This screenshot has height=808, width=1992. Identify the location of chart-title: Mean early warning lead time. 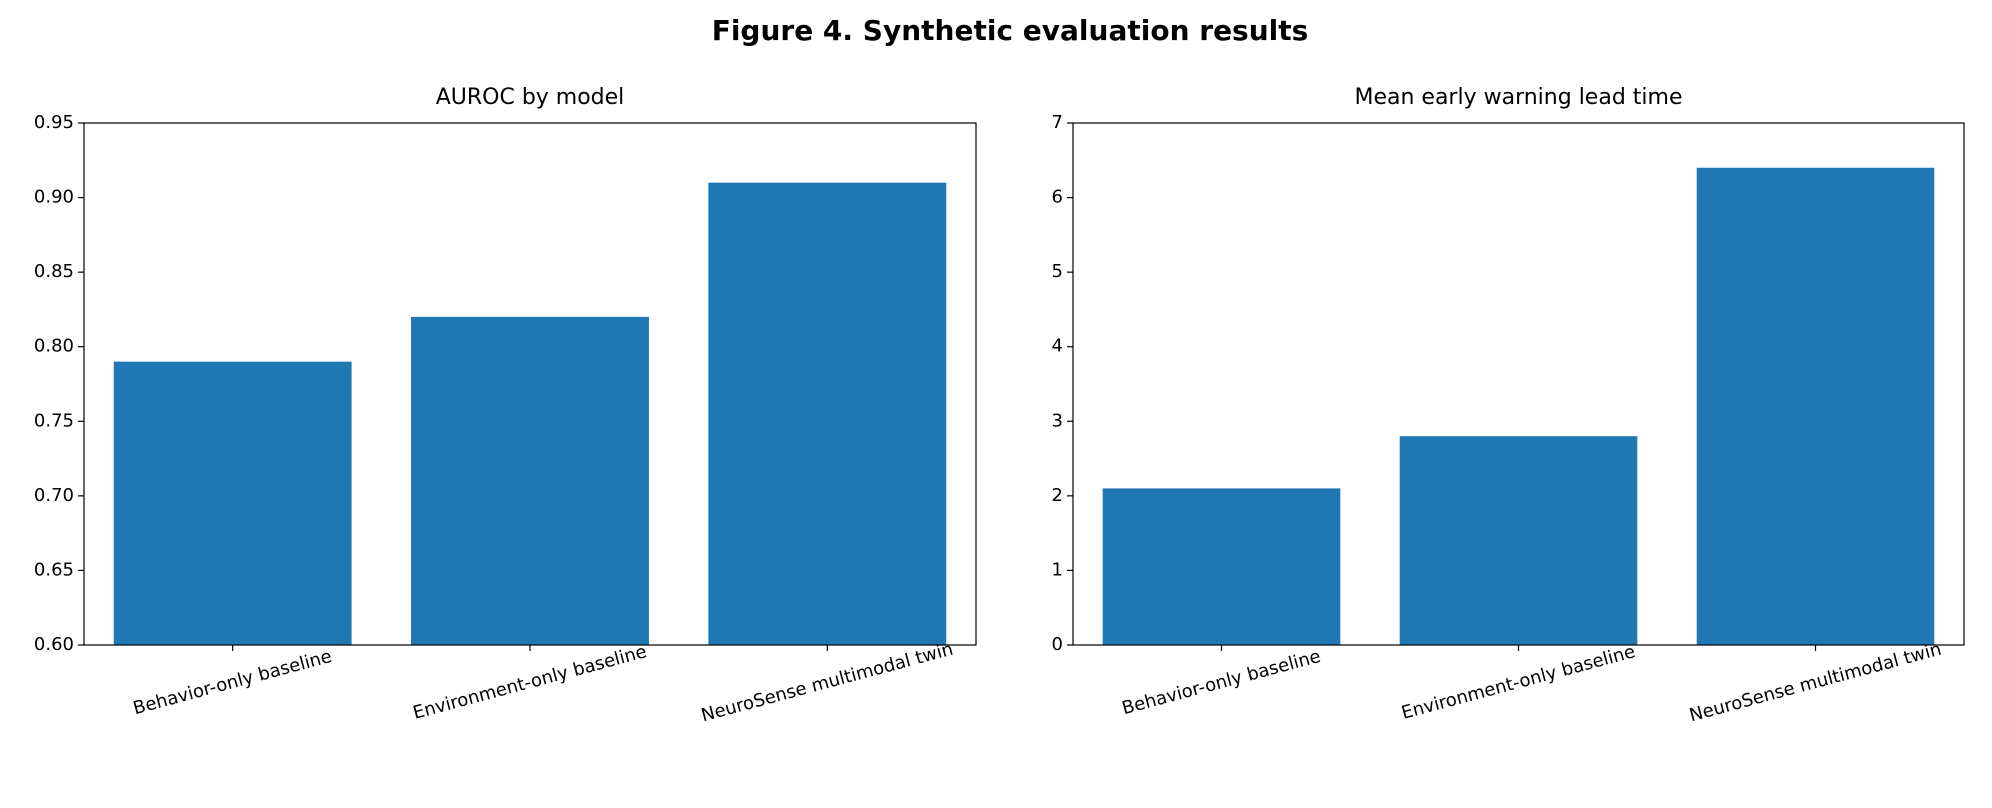
(1518, 97).